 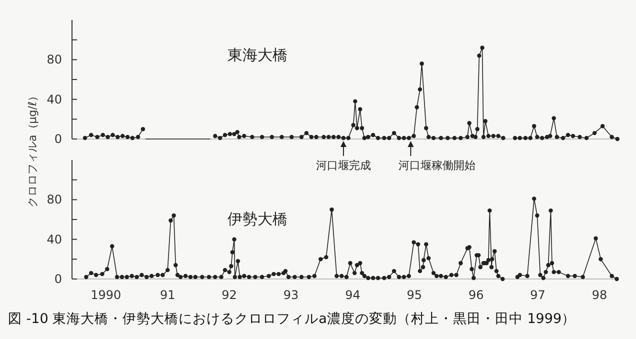 What do you see at coordinates (106, 295) in the screenshot?
I see `x-tick-label: 1990` at bounding box center [106, 295].